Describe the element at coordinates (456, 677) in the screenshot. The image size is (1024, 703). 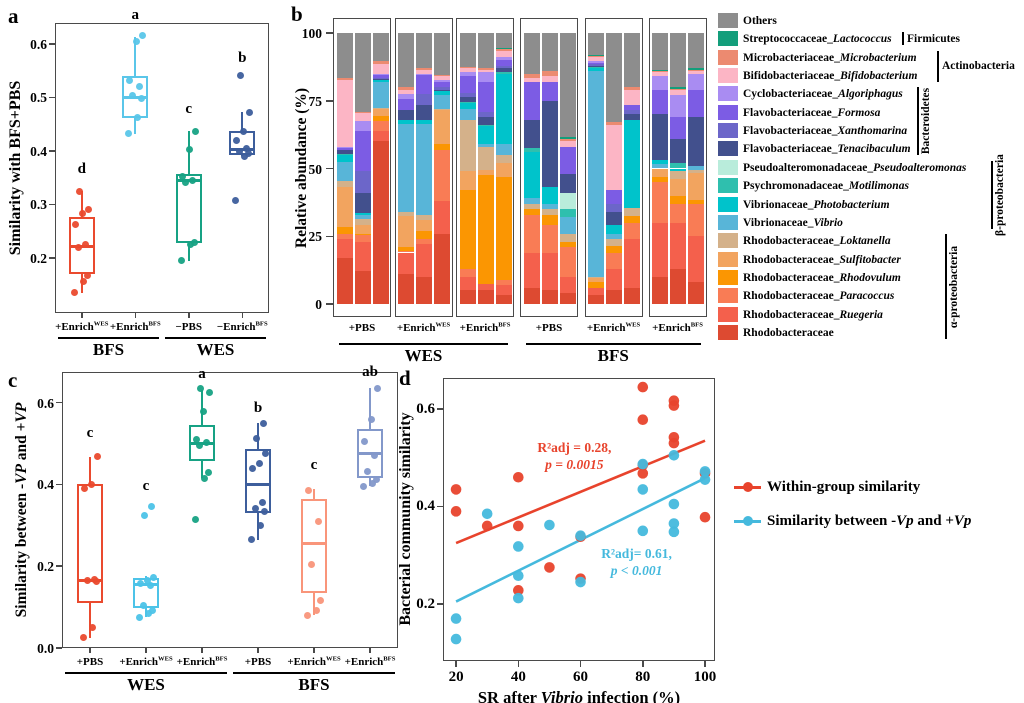
I see `x-tick-label: 20` at that location.